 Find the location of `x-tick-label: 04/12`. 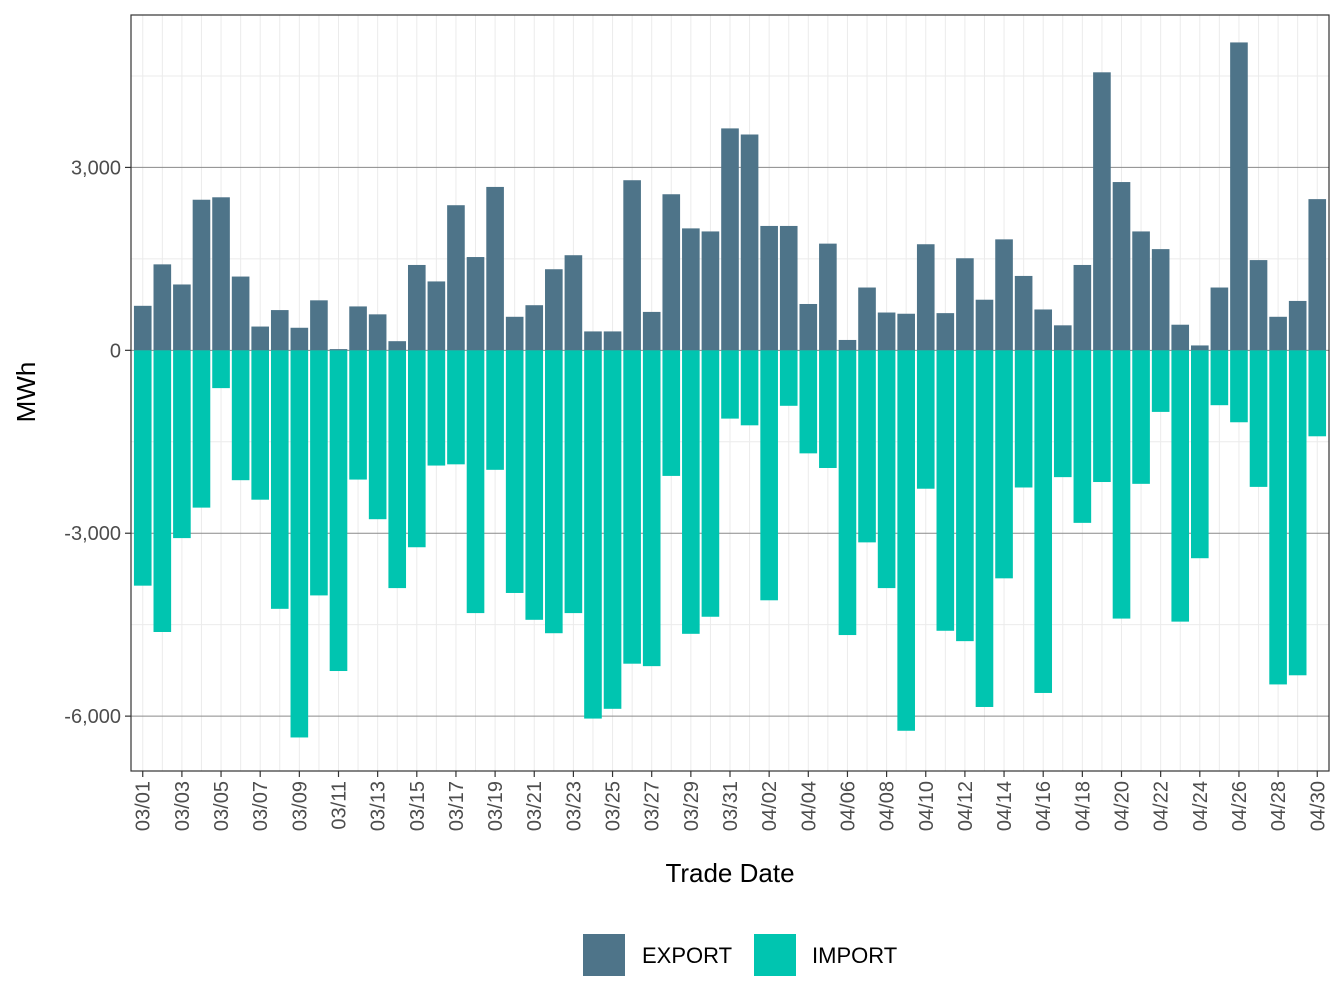

x-tick-label: 04/12 is located at coordinates (966, 806).